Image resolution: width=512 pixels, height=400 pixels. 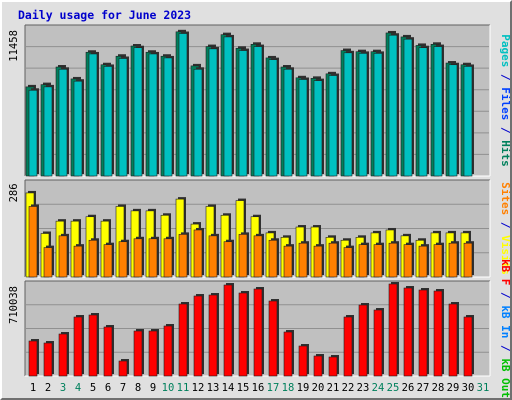 What do you see at coordinates (168, 388) in the screenshot?
I see `x-tick-label: 10` at bounding box center [168, 388].